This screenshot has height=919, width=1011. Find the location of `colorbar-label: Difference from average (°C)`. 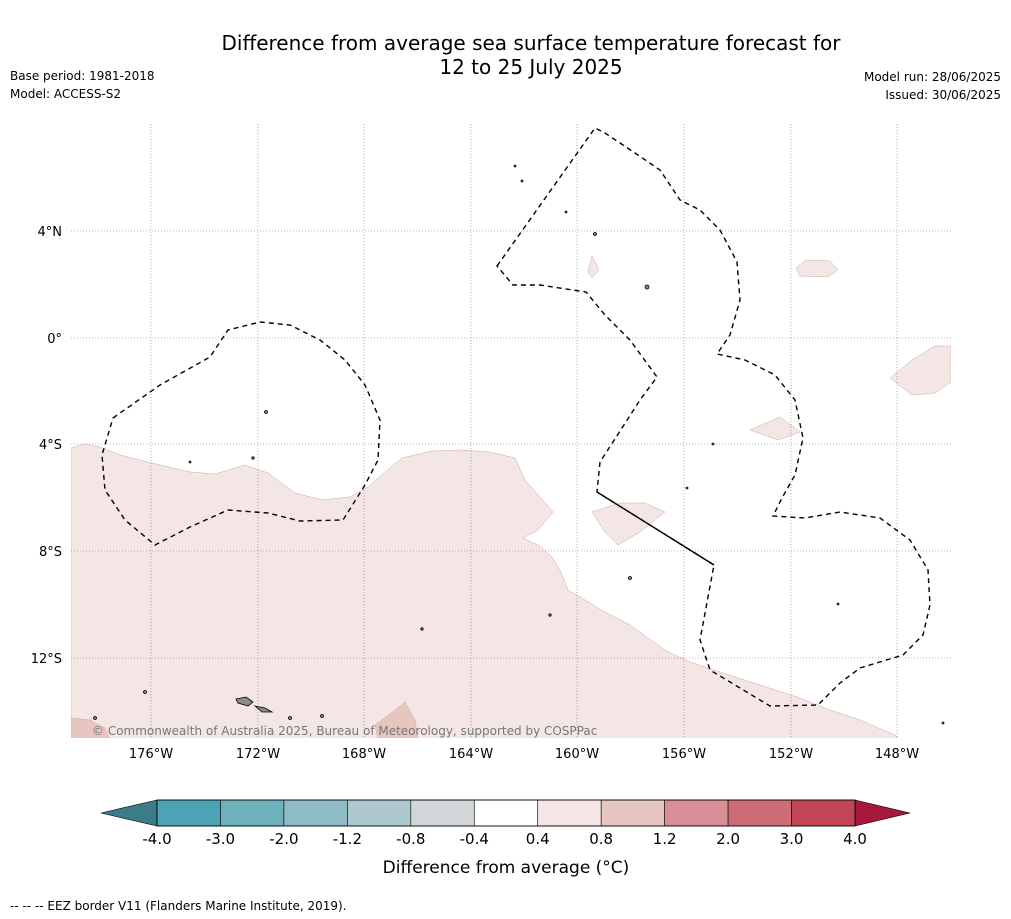

colorbar-label: Difference from average (°C) is located at coordinates (506, 868).